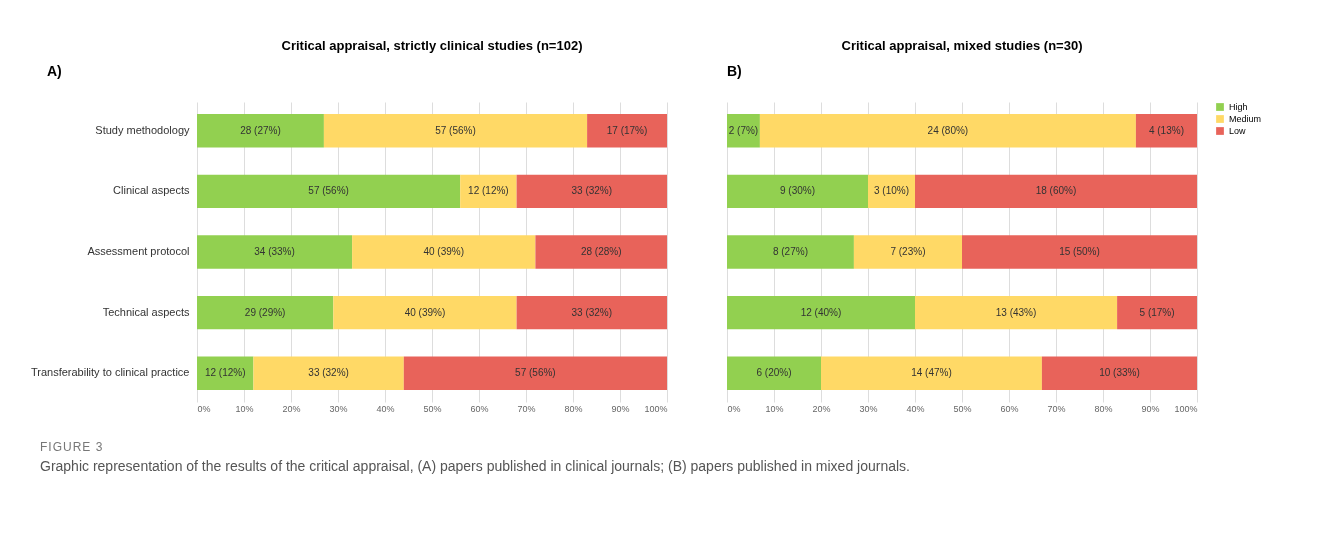 The width and height of the screenshot is (1329, 549). I want to click on data-label: 13 (43%), so click(1016, 312).